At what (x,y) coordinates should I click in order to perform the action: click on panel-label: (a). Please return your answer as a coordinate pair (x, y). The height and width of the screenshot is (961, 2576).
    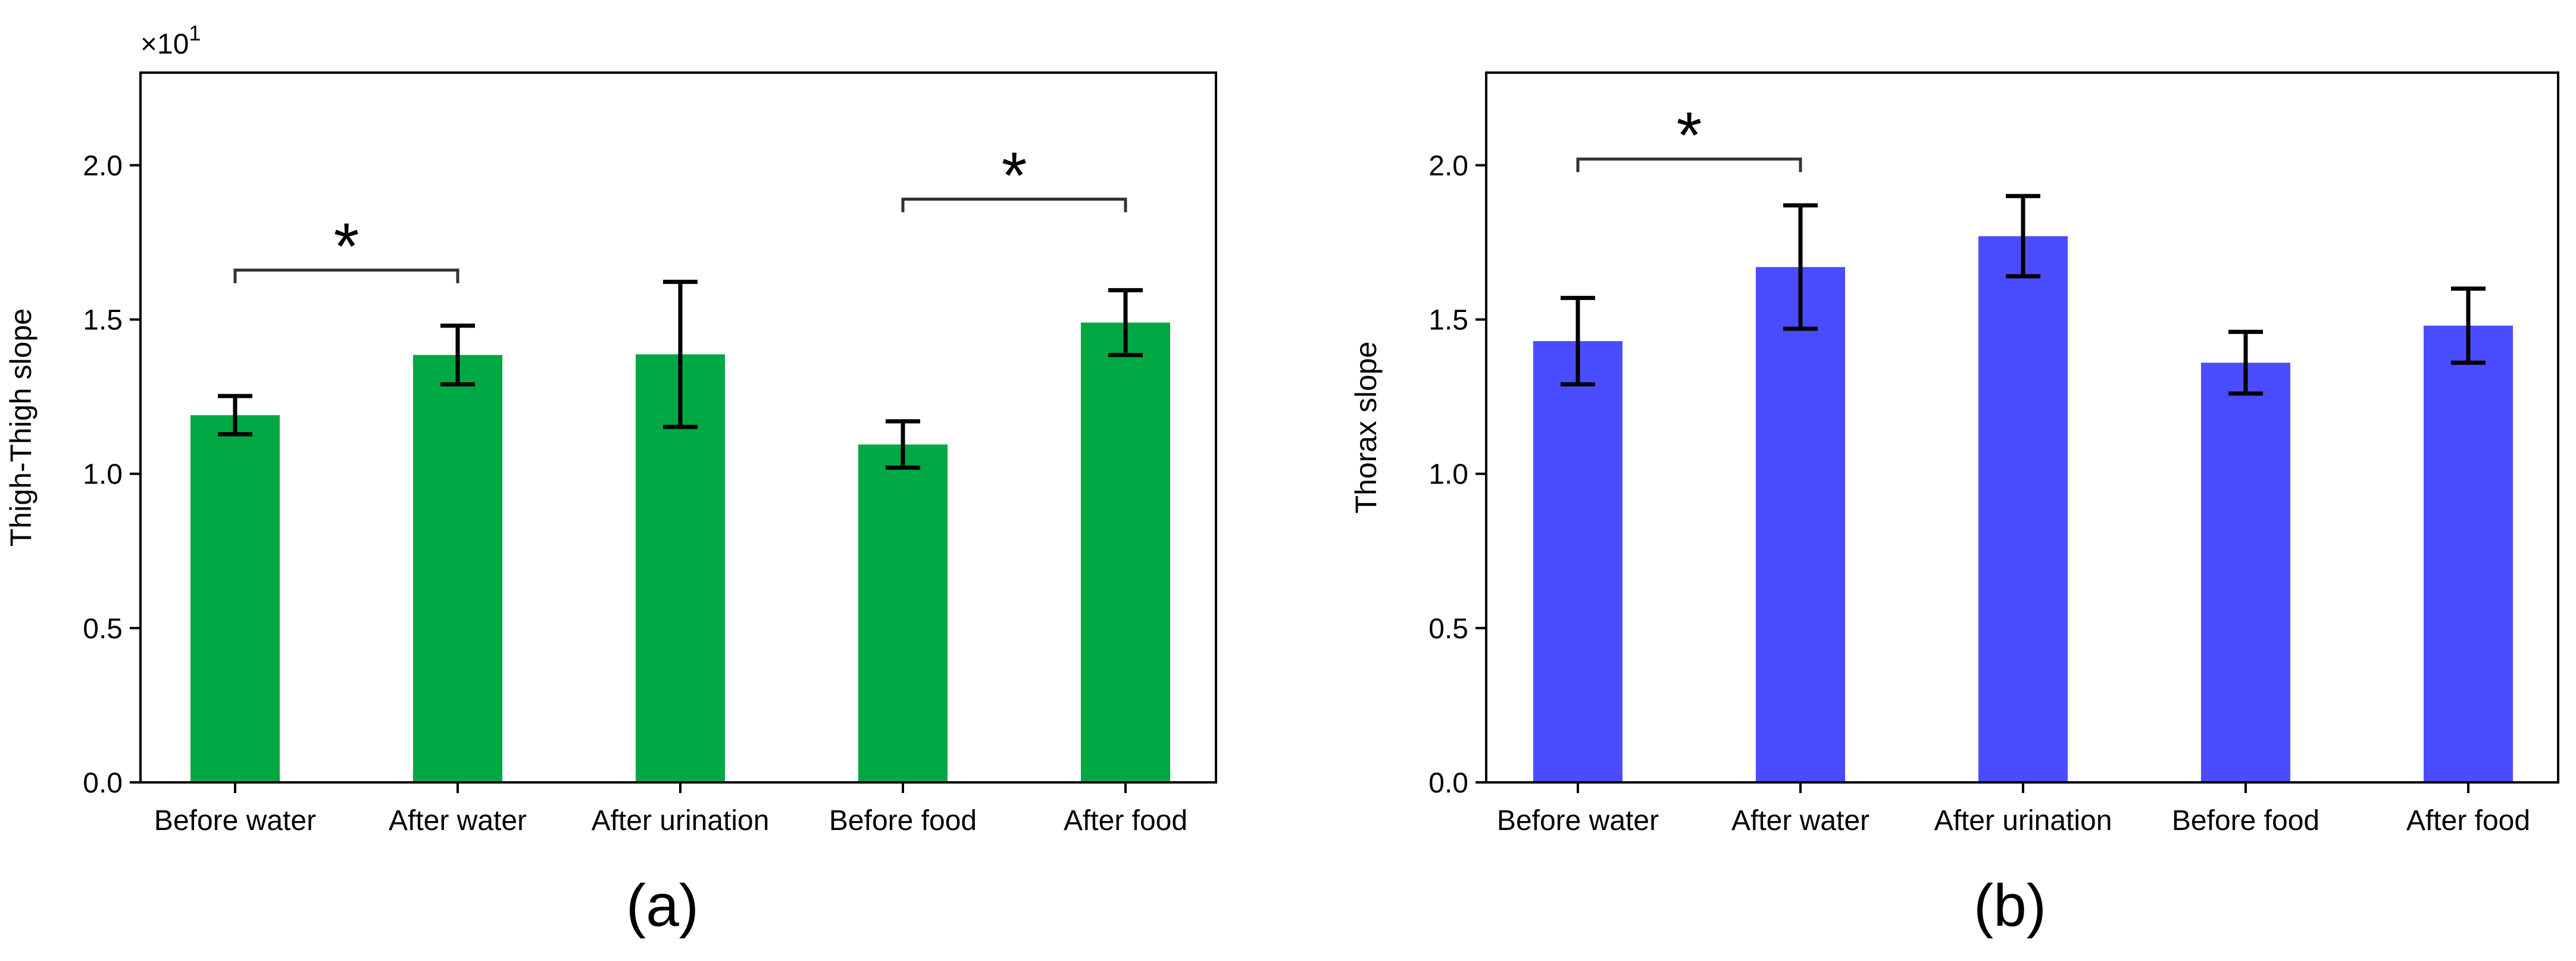
    Looking at the image, I should click on (662, 905).